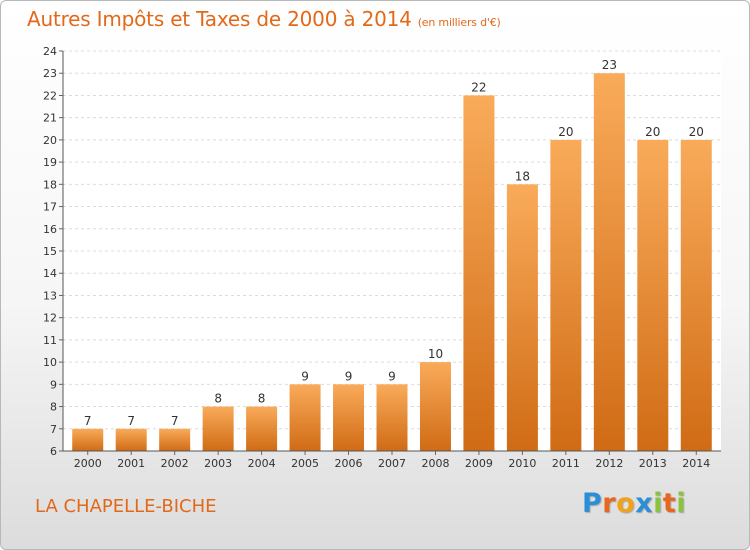 The image size is (750, 550). What do you see at coordinates (50, 73) in the screenshot?
I see `y-tick-label: 23` at bounding box center [50, 73].